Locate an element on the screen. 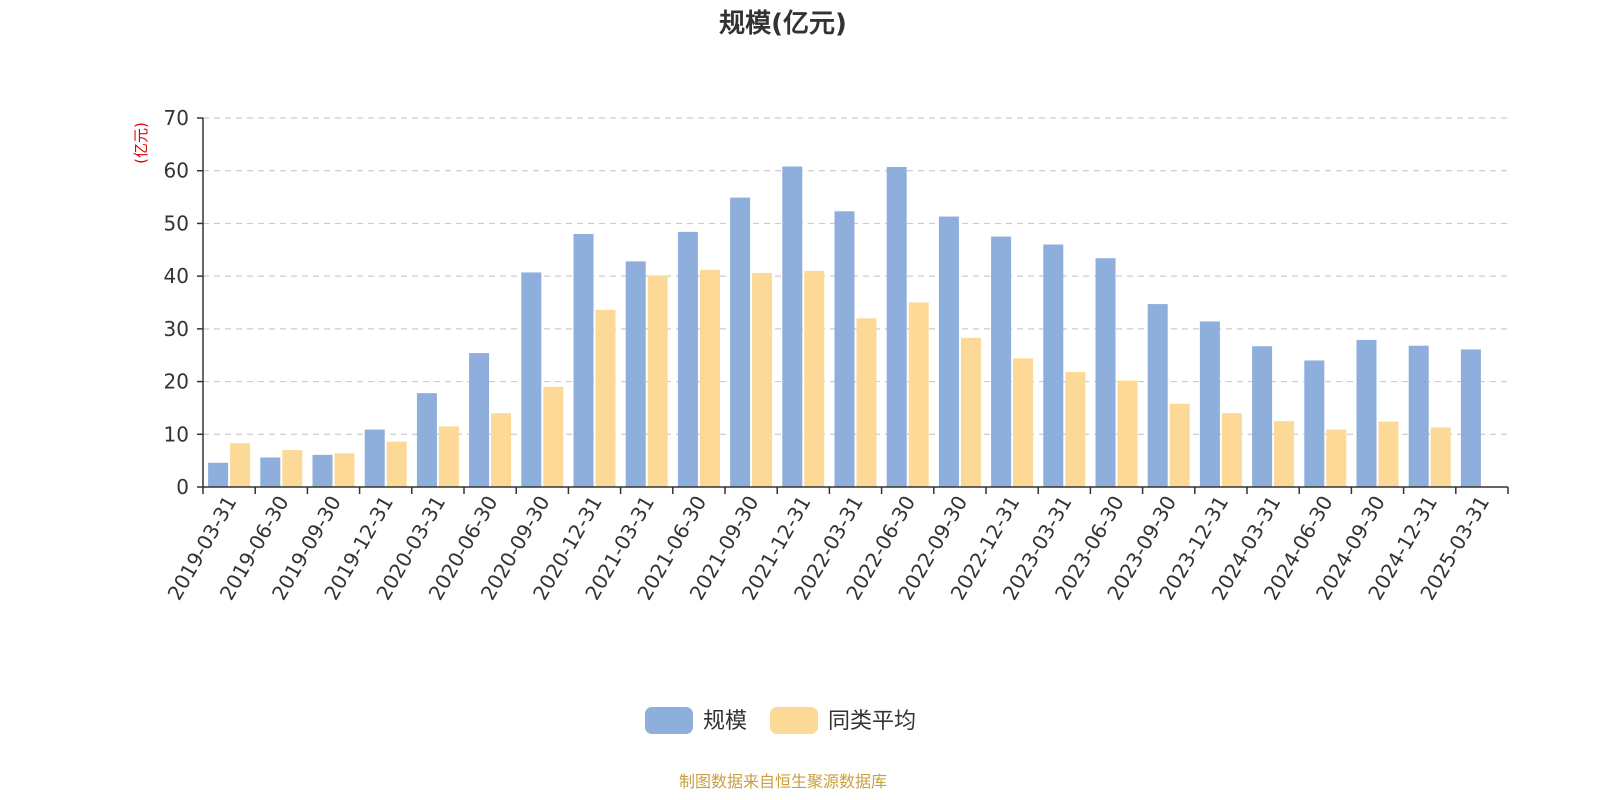  y-tick-label: 50 is located at coordinates (176, 223).